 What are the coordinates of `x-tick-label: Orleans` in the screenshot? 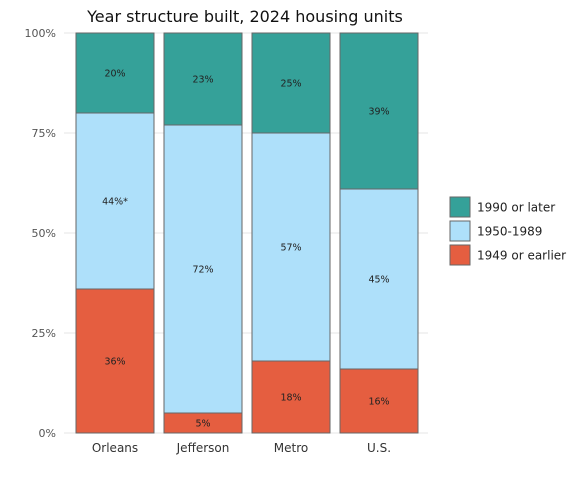 It's located at (115, 448).